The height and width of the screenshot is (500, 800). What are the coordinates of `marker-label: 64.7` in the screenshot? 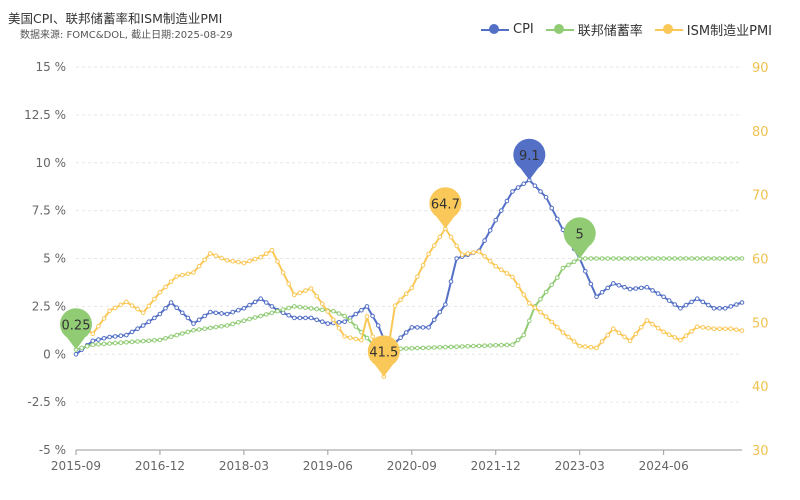 It's located at (445, 204).